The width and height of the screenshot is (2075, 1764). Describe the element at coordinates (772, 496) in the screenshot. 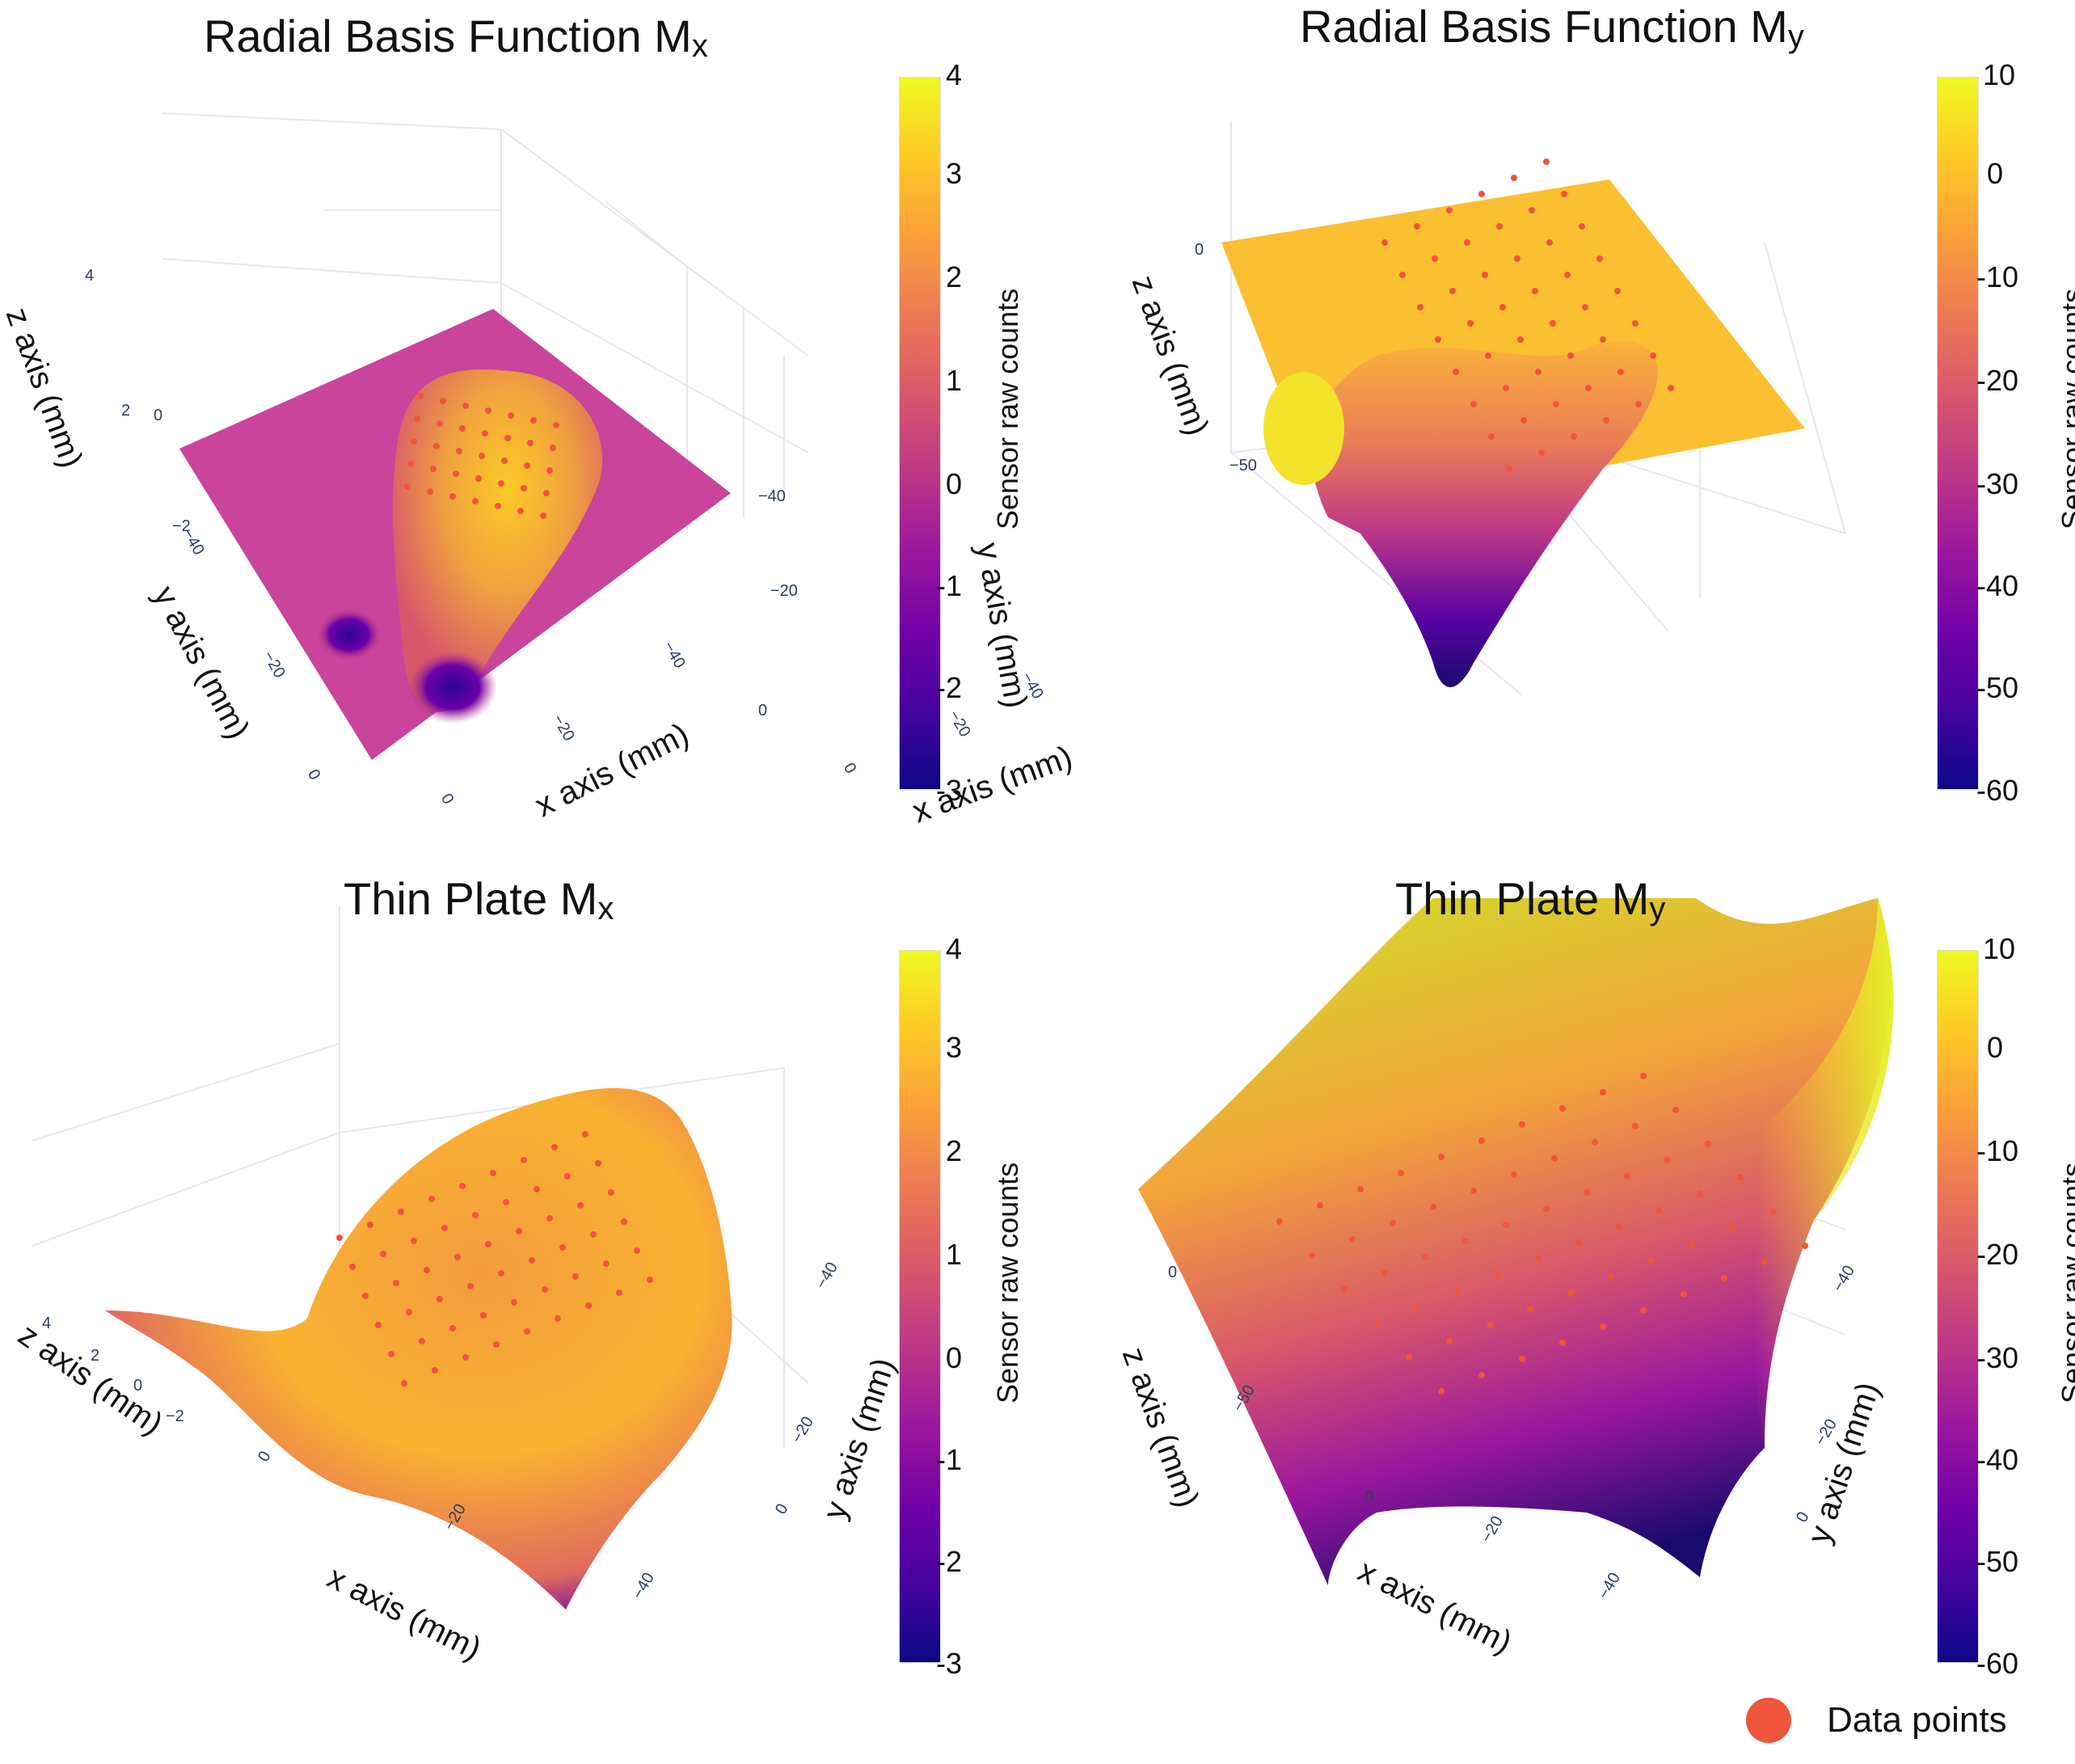

I see `y-tick: −40` at that location.